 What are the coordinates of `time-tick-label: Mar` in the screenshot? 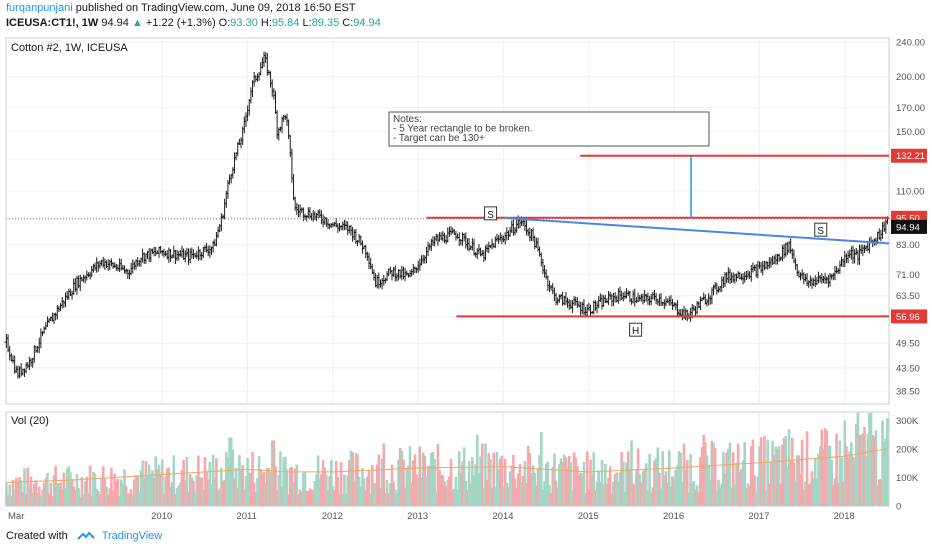 It's located at (16, 516).